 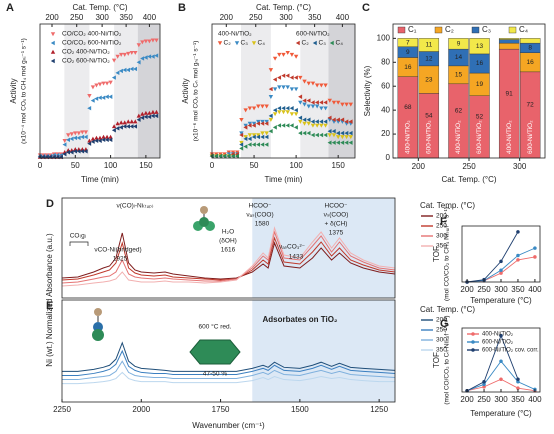 What do you see at coordinates (512, 30) in the screenshot?
I see `legend-swatch` at bounding box center [512, 30].